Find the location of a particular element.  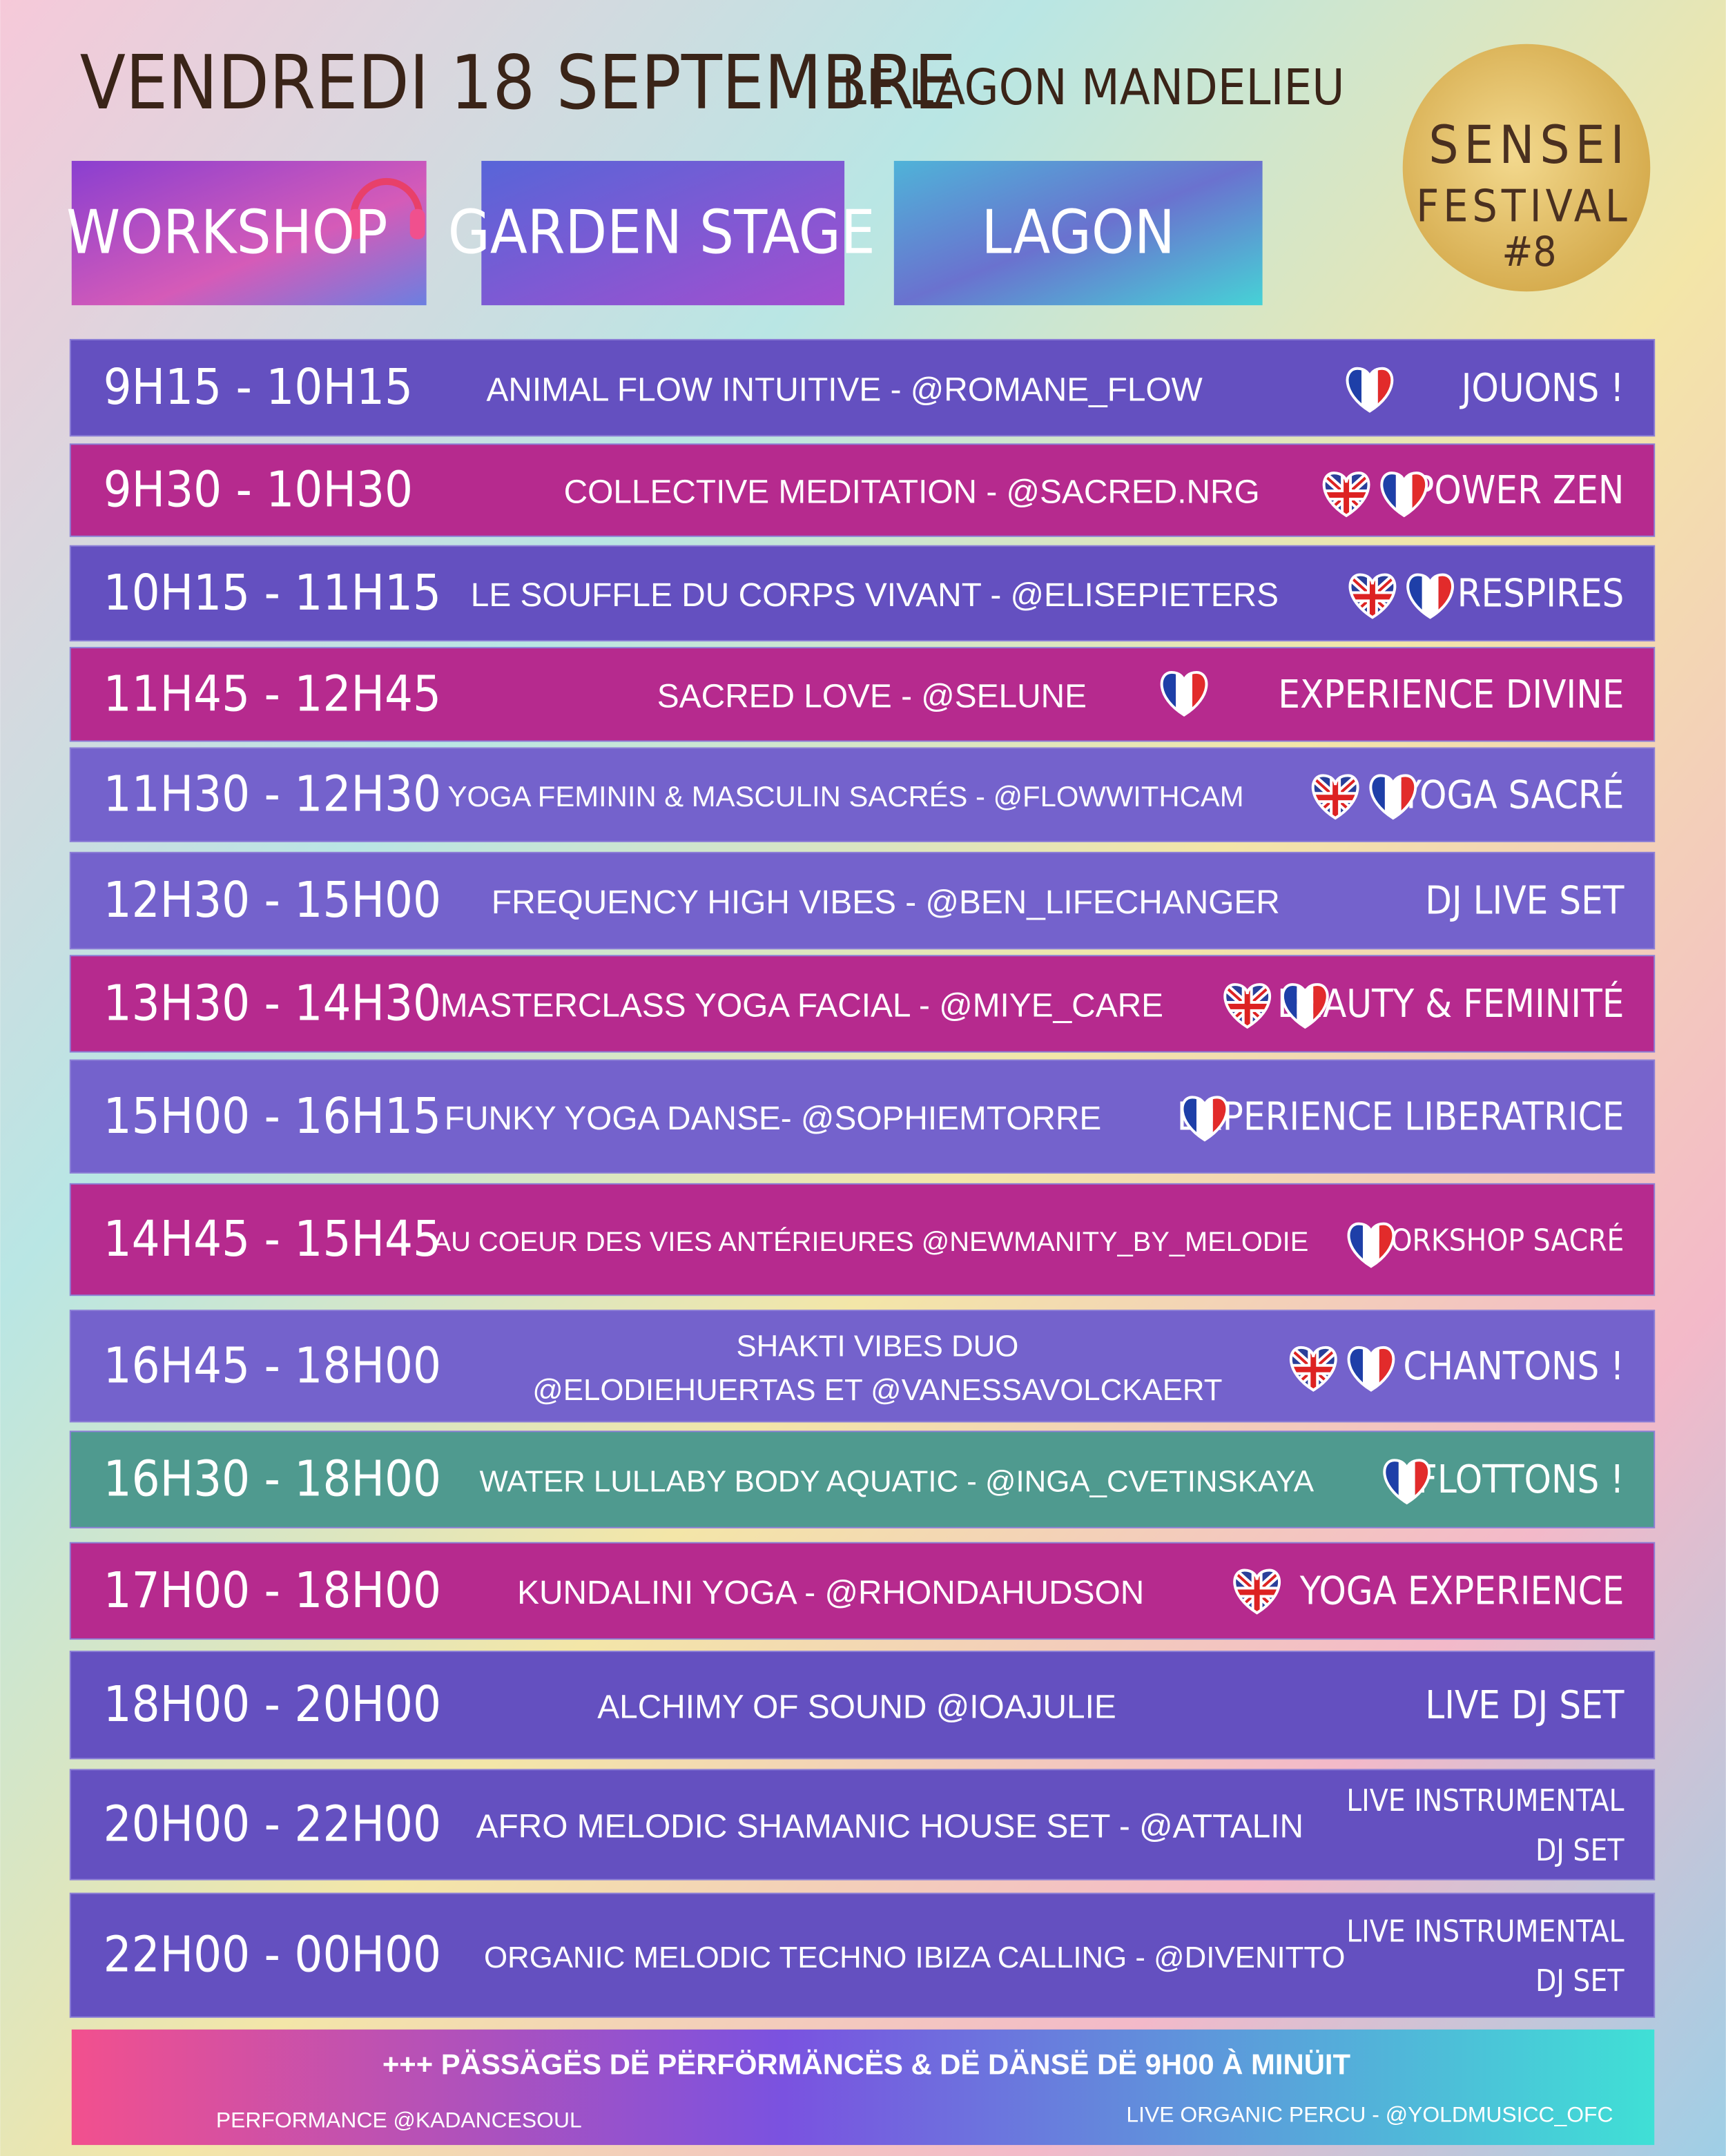

footer-right: LIVE ORGANIC PERCU - @YOLDMUSICC_OFC is located at coordinates (1369, 2114).